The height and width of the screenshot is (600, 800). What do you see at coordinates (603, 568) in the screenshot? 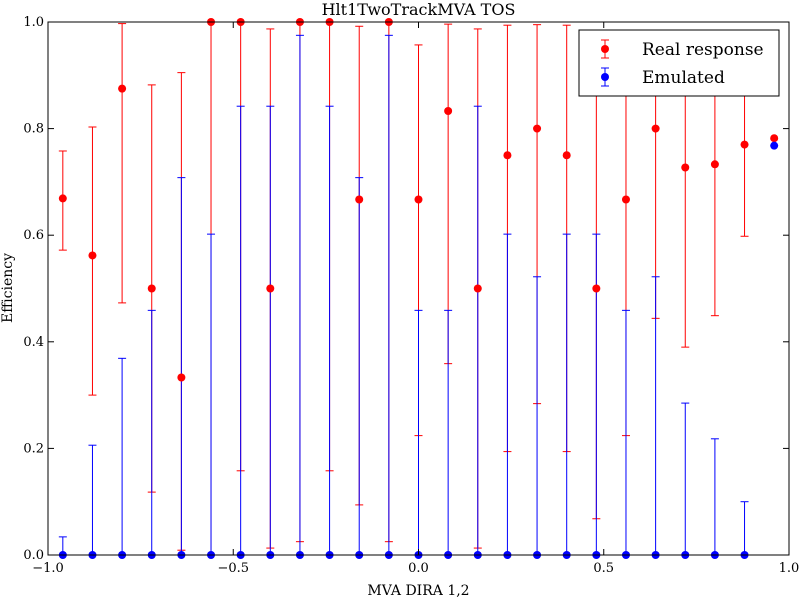
I see `x-tick-label: 0.5` at bounding box center [603, 568].